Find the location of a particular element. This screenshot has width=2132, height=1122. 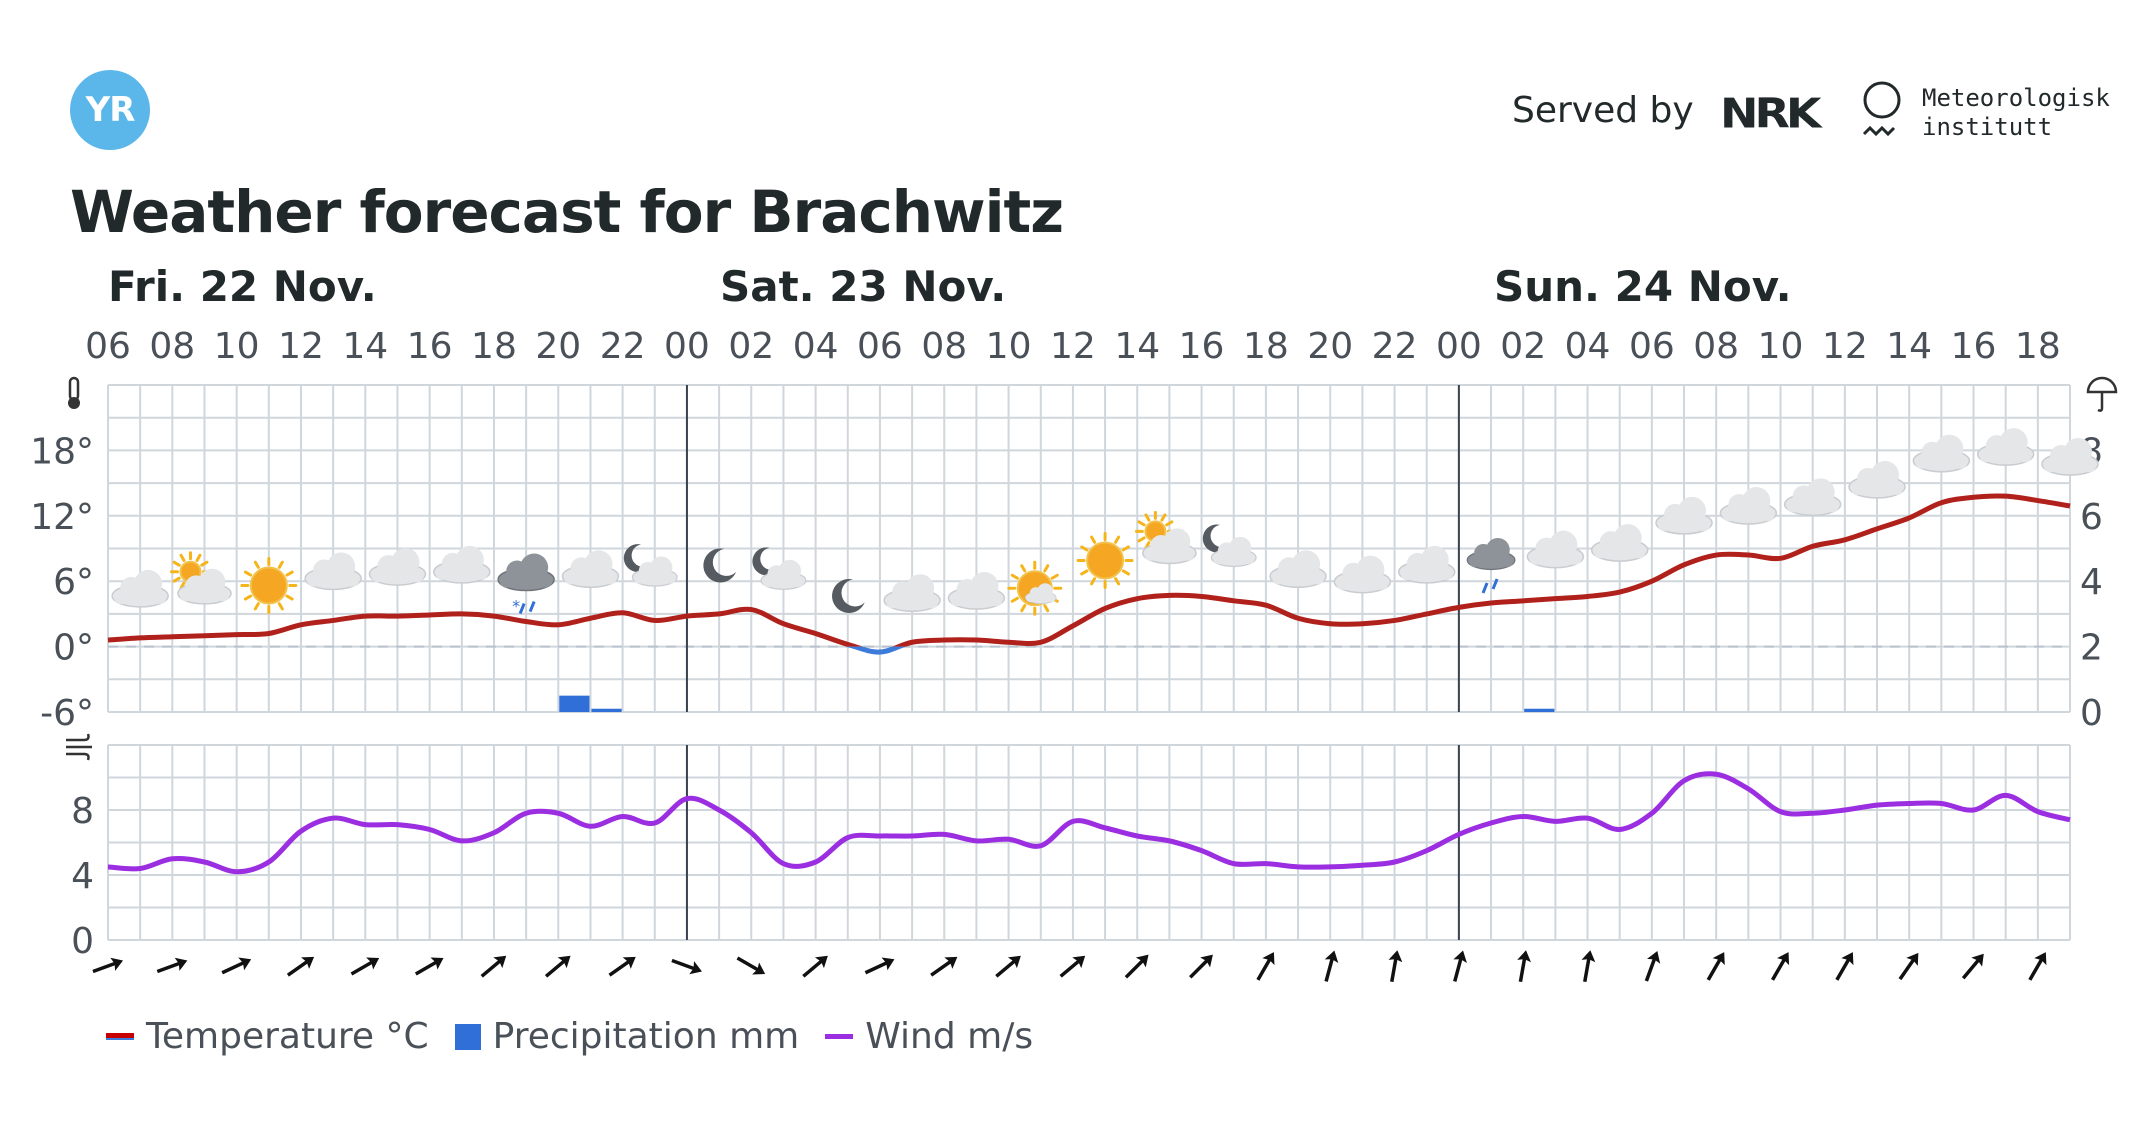

hour-tick-label: 06 is located at coordinates (1652, 346).